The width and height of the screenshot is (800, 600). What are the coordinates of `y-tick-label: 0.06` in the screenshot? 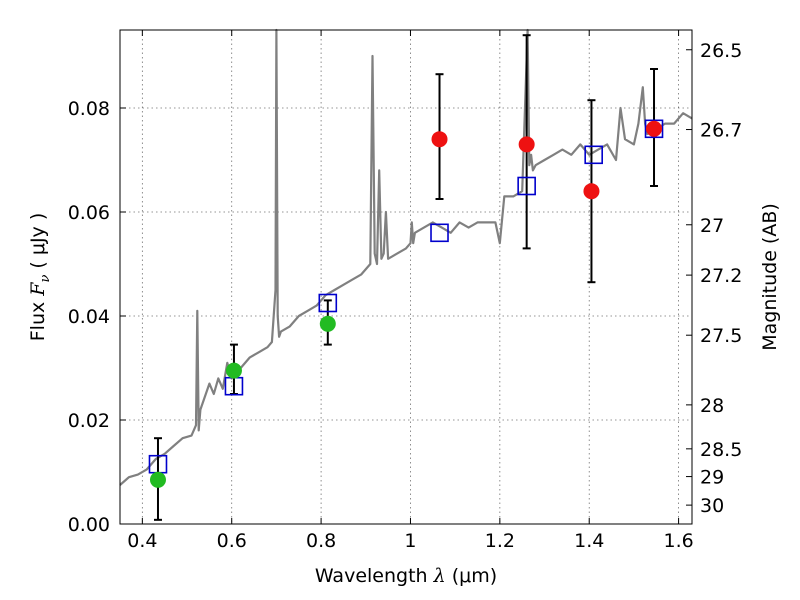 It's located at (89, 213).